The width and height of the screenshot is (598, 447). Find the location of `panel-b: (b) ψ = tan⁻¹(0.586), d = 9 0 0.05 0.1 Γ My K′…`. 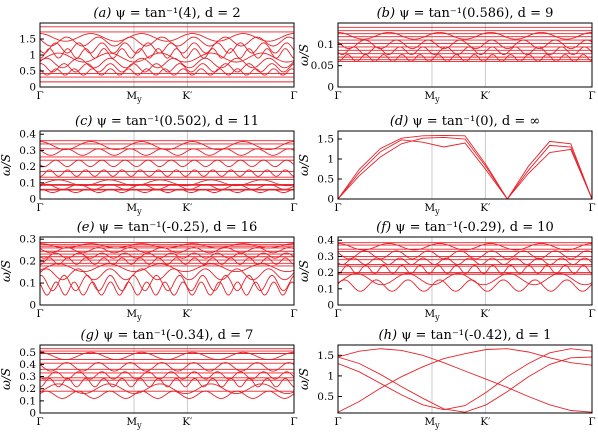

panel-b: (b) ψ = tan⁻¹(0.586), d = 9 0 0.05 0.1 Γ My K′… is located at coordinates (446, 55).